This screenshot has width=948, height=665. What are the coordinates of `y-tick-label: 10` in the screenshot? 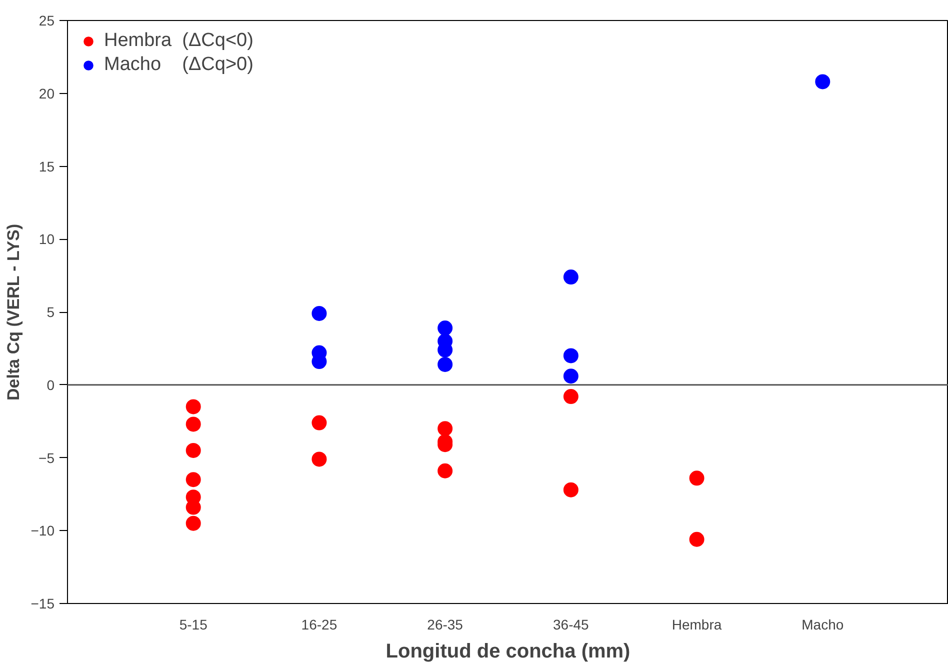 It's located at (46, 239).